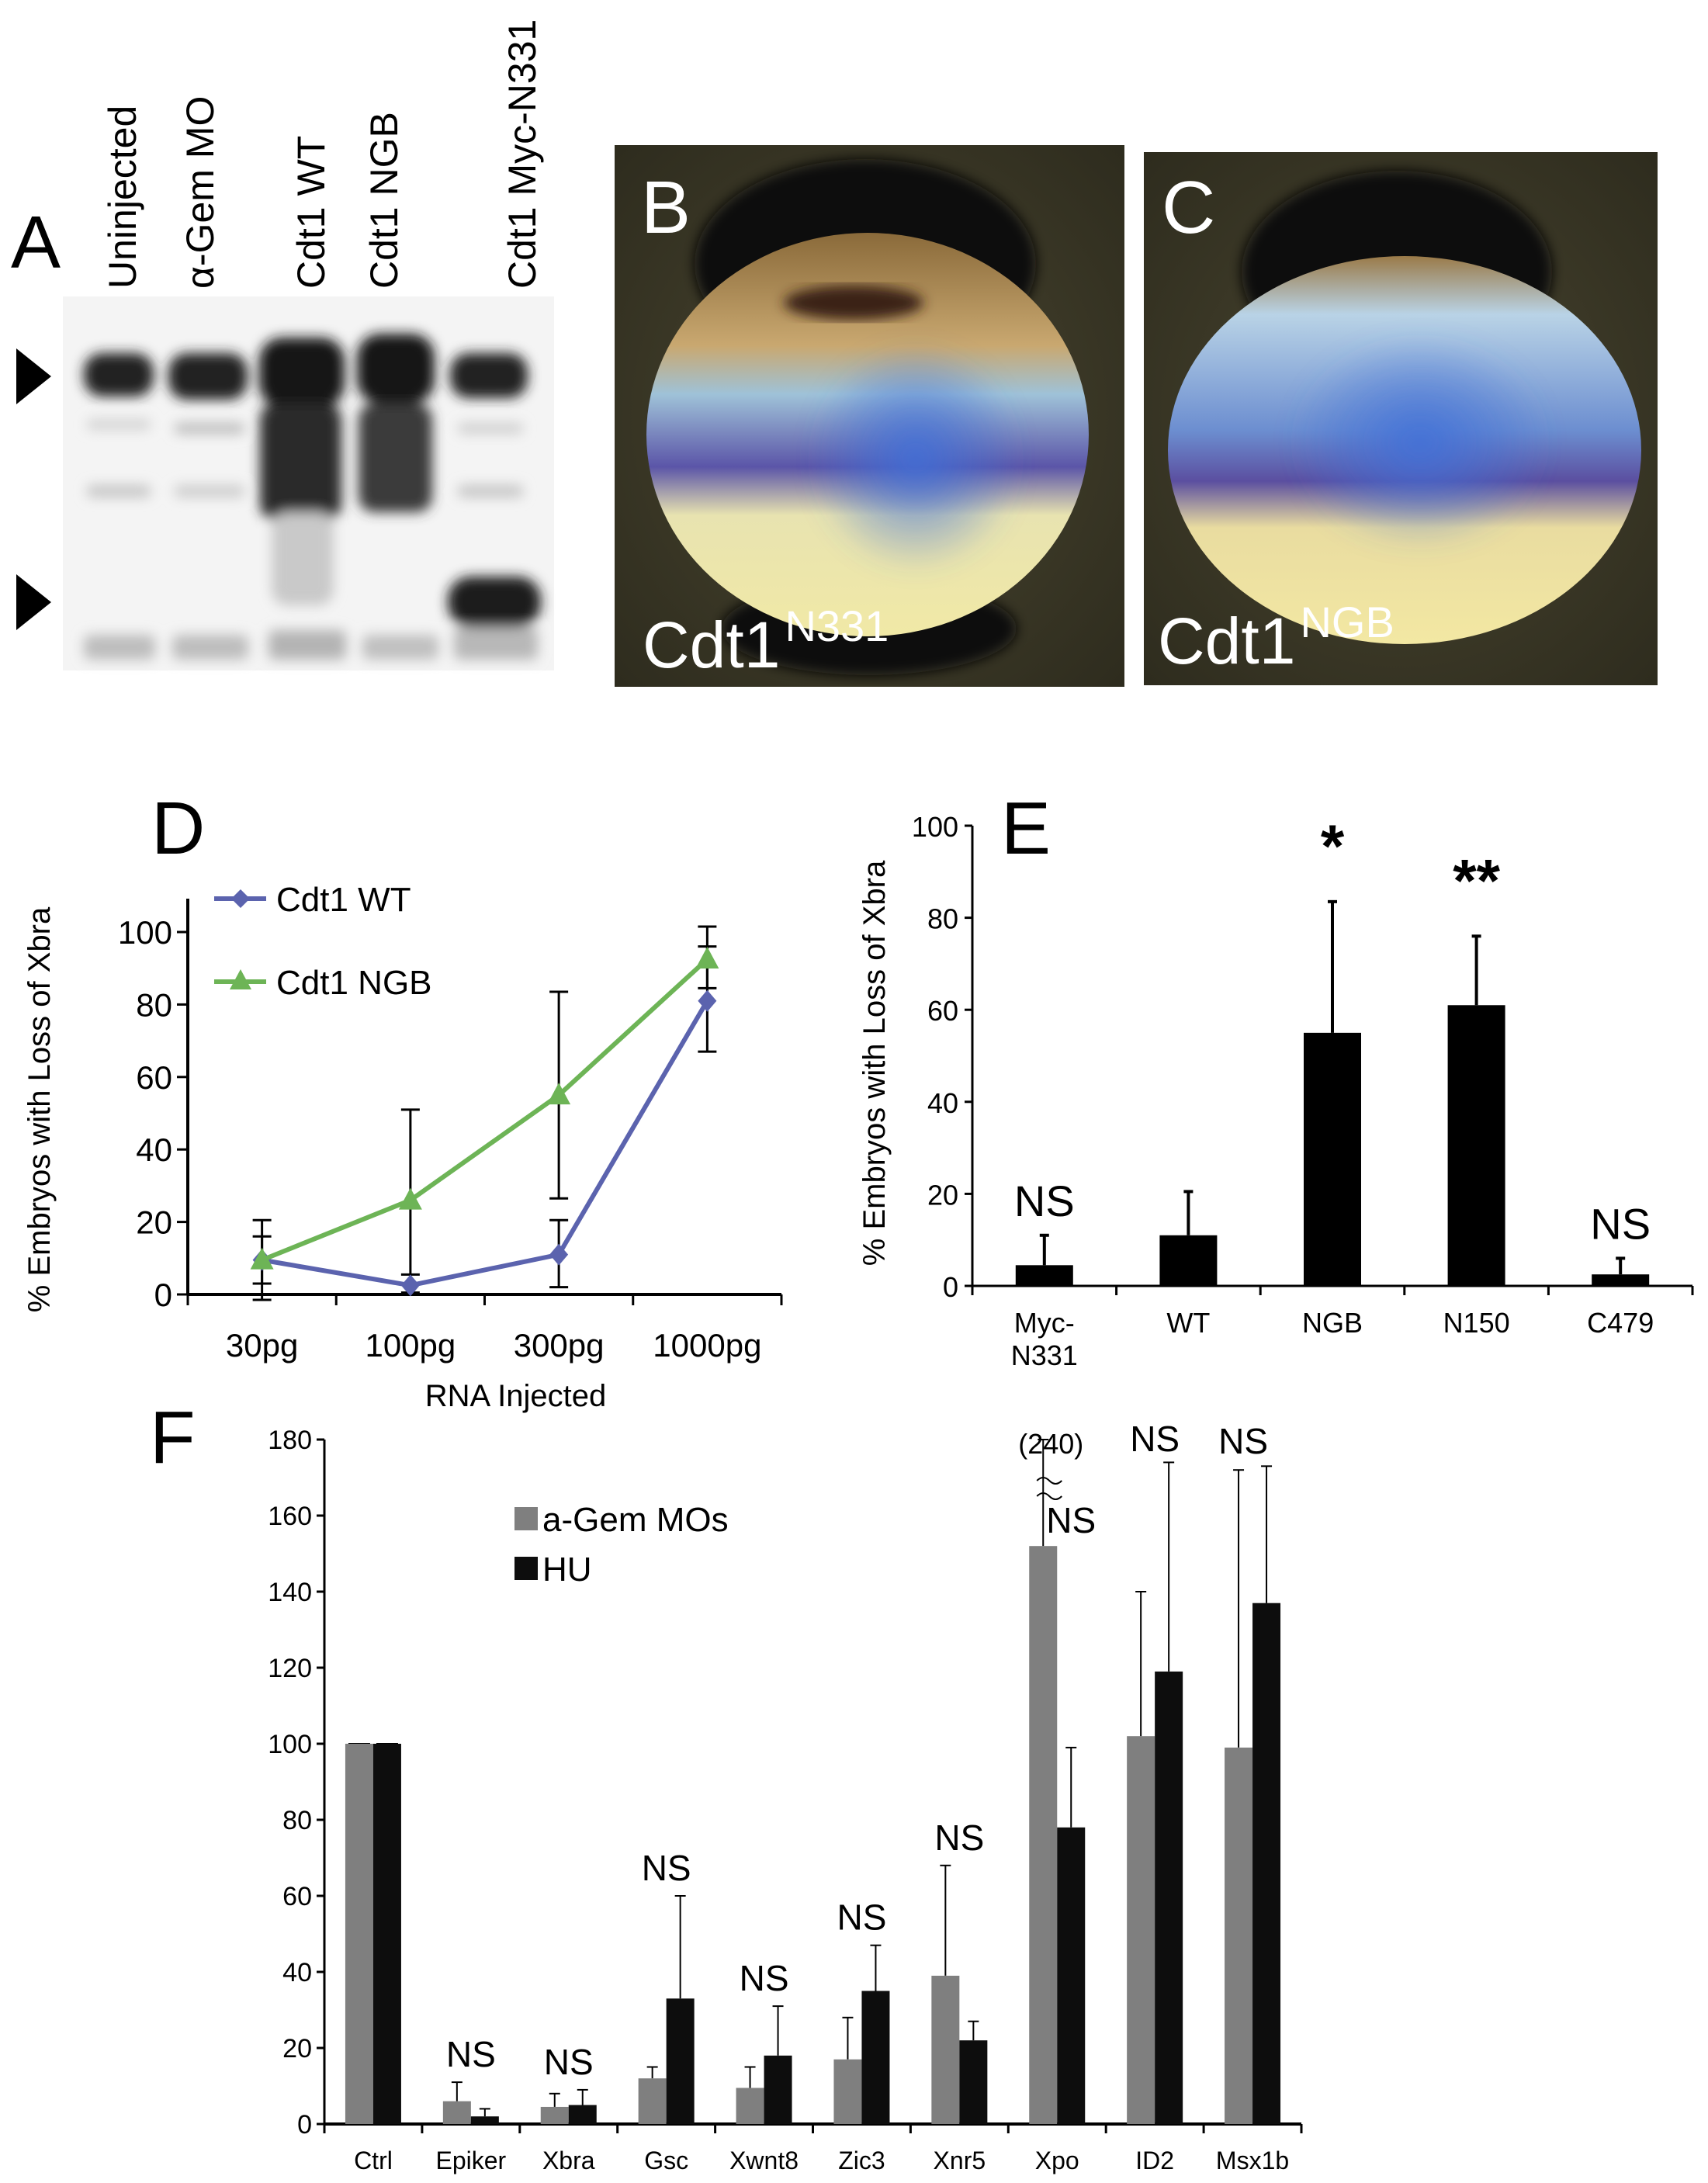 This screenshot has height=2183, width=1708. Describe the element at coordinates (300, 462) in the screenshot. I see `smear-wt` at that location.